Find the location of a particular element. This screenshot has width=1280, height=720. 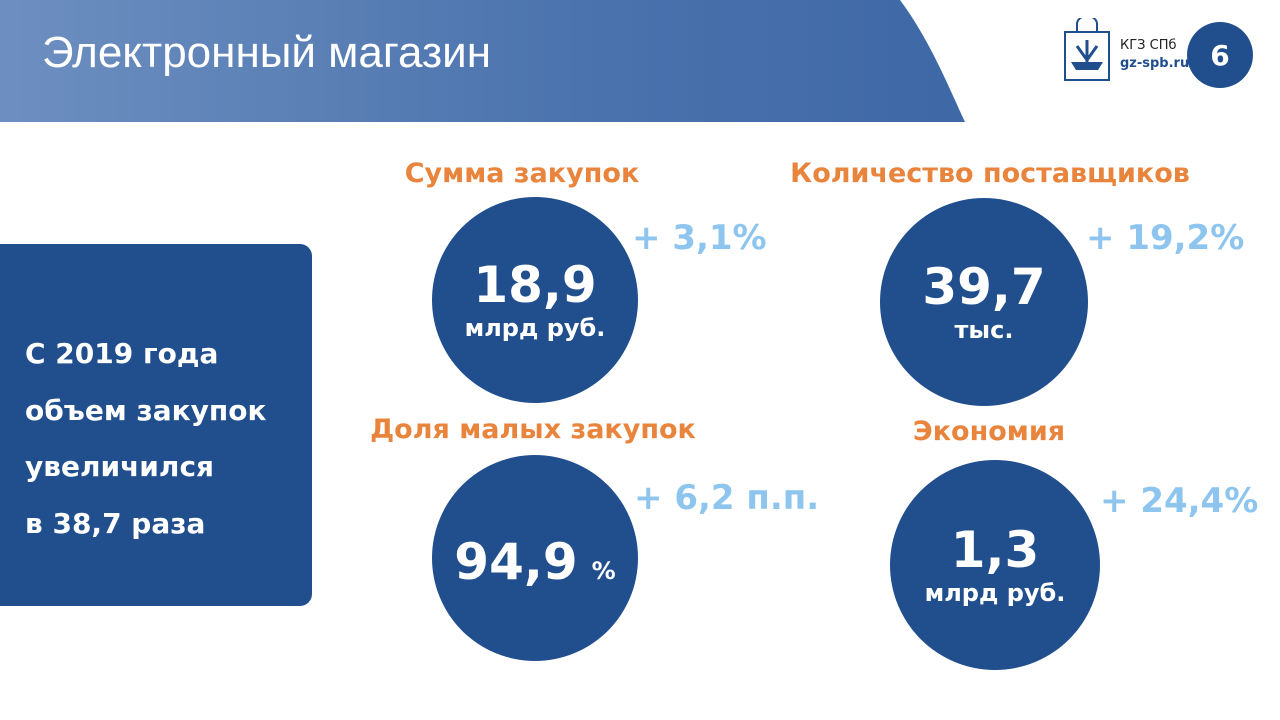

metric-circle: 1,3 млрд руб. is located at coordinates (995, 565).